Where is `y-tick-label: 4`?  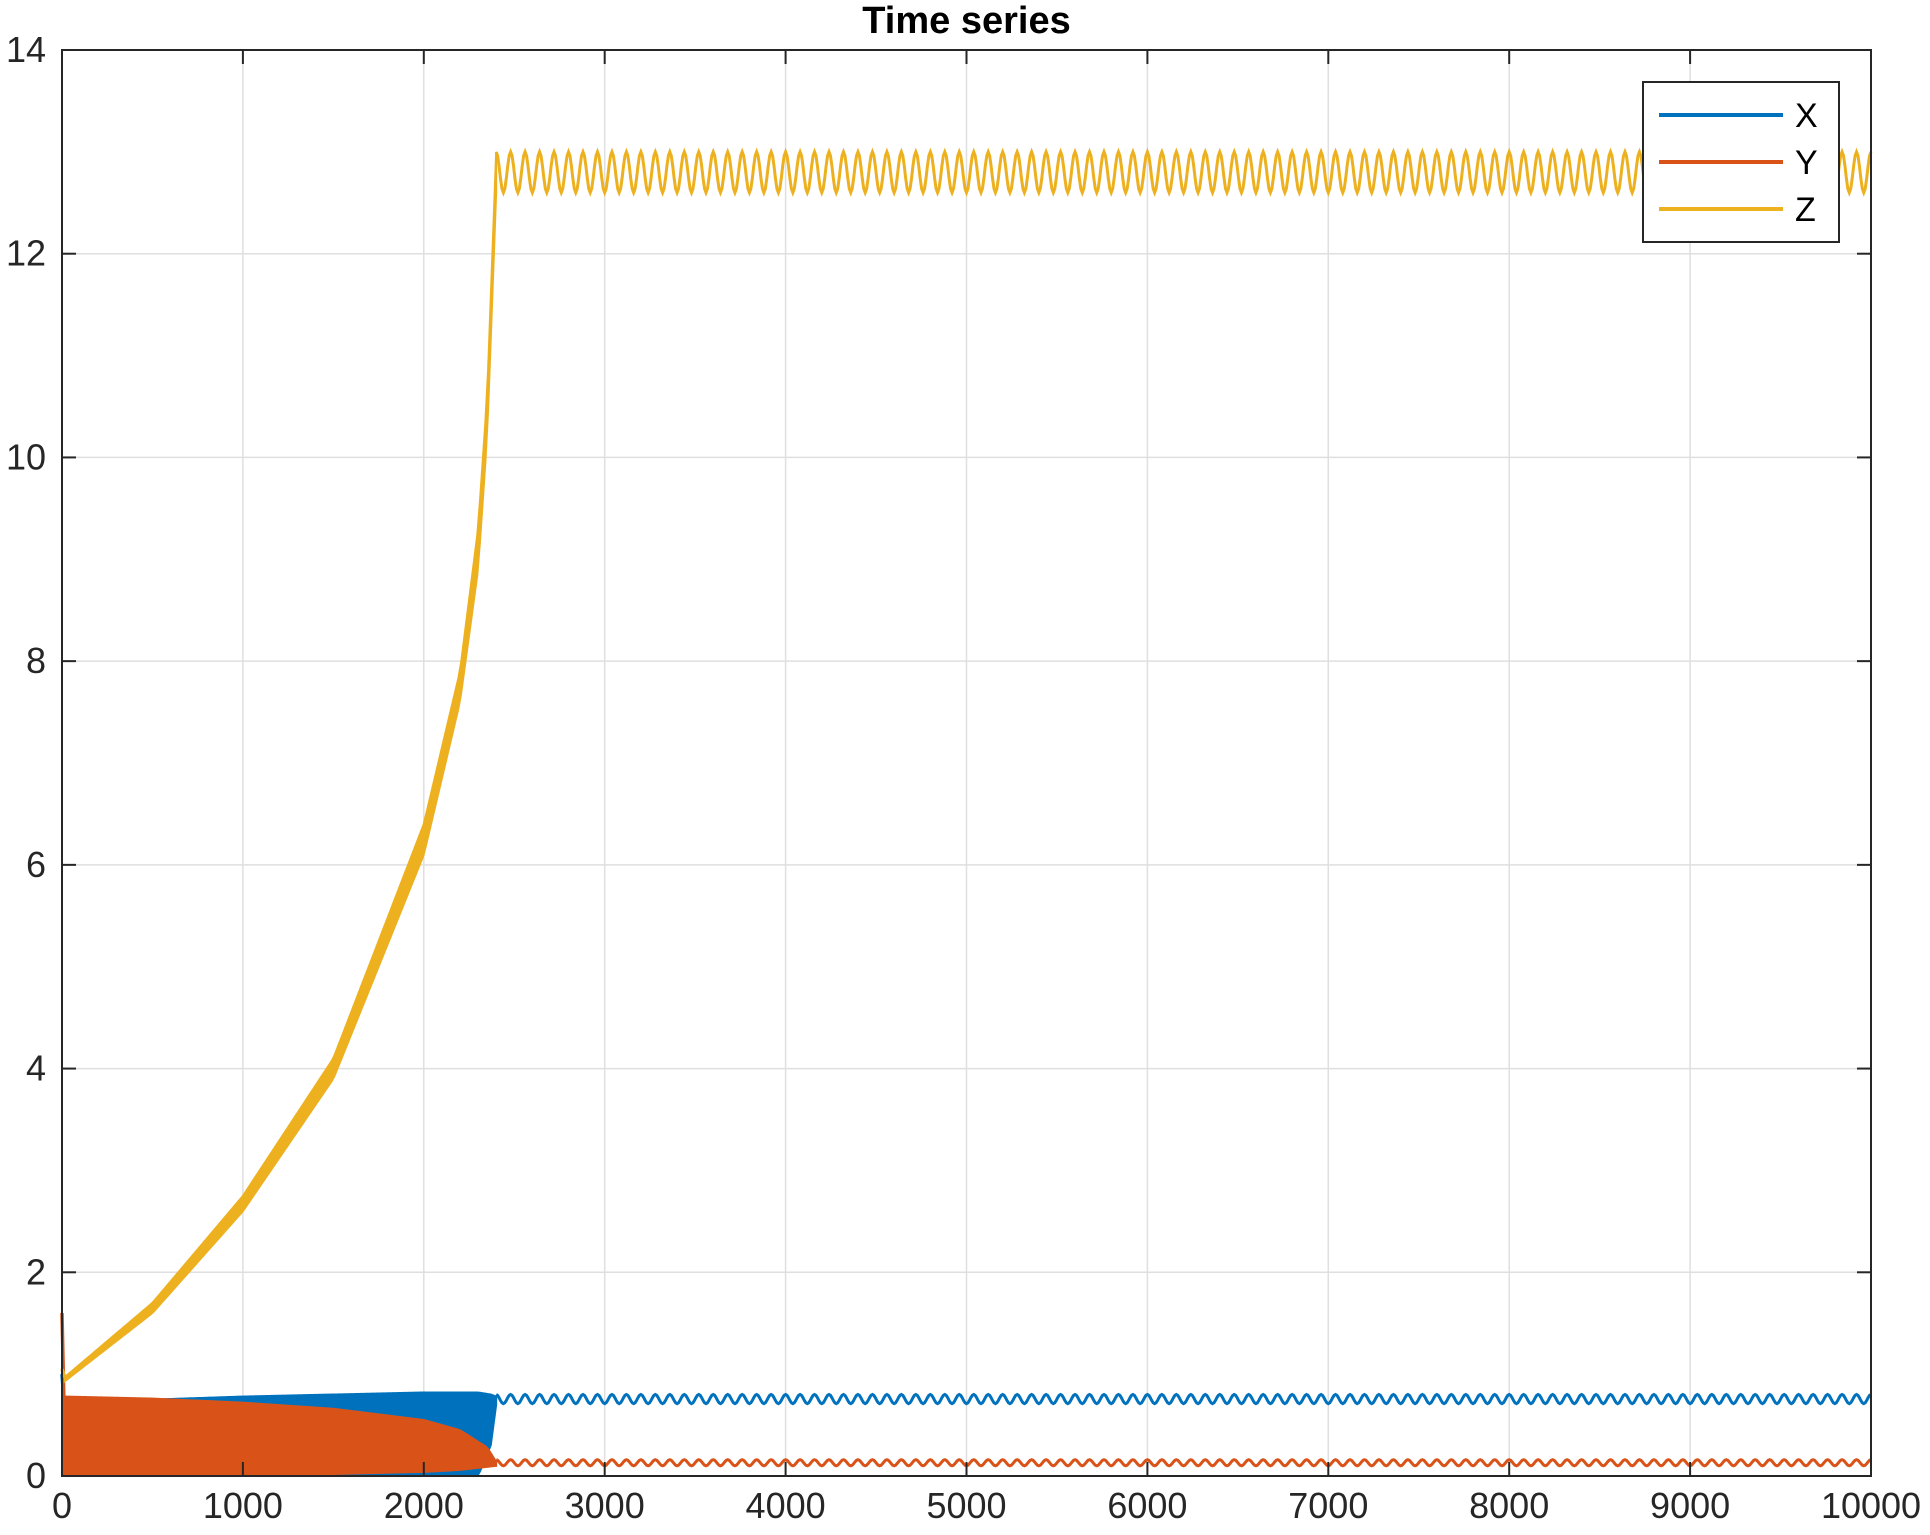
y-tick-label: 4 is located at coordinates (36, 1068).